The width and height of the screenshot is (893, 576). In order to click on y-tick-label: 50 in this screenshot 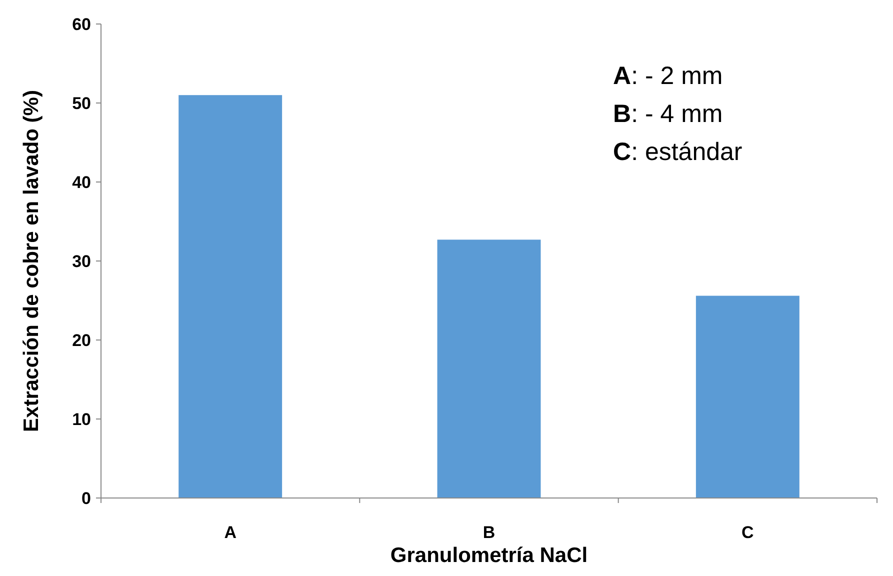, I will do `click(81, 103)`.